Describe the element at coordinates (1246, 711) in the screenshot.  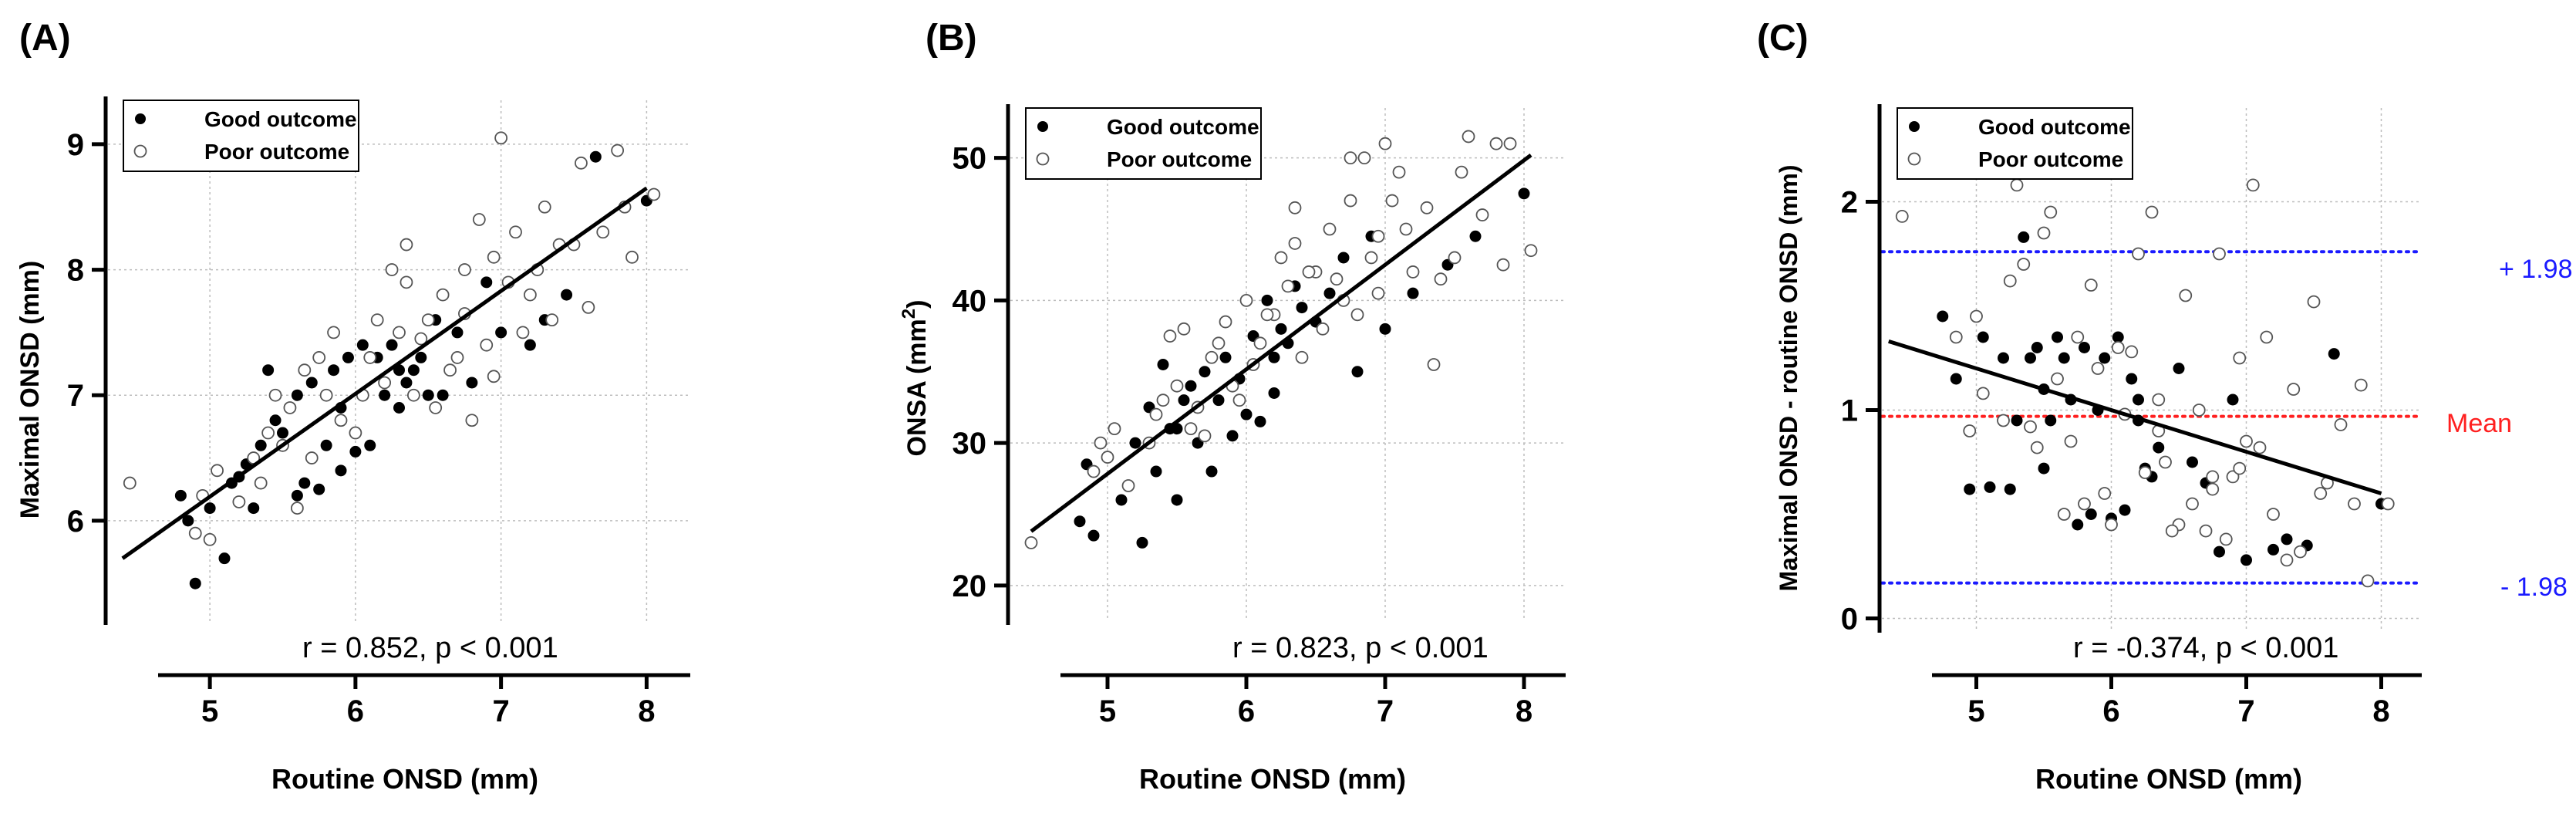
I see `panel-b-x-tick-label: 6` at that location.